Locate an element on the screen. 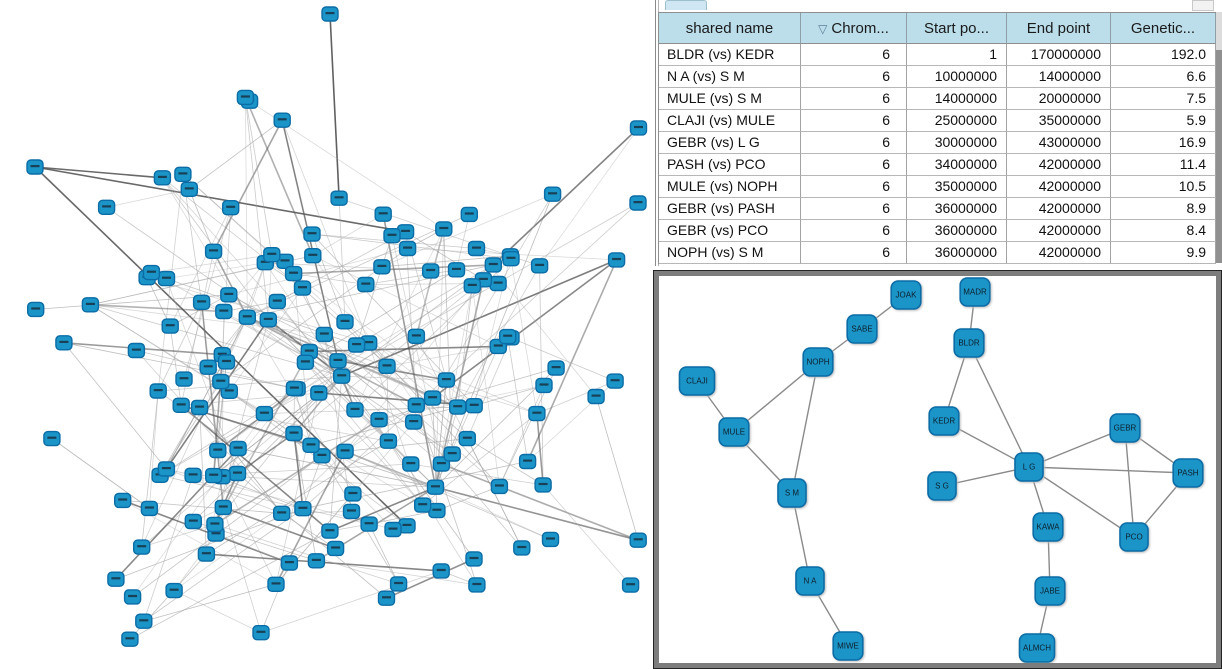  table-row: N A (vs) S M 6 10000000 14000000 6.6 is located at coordinates (937, 77).